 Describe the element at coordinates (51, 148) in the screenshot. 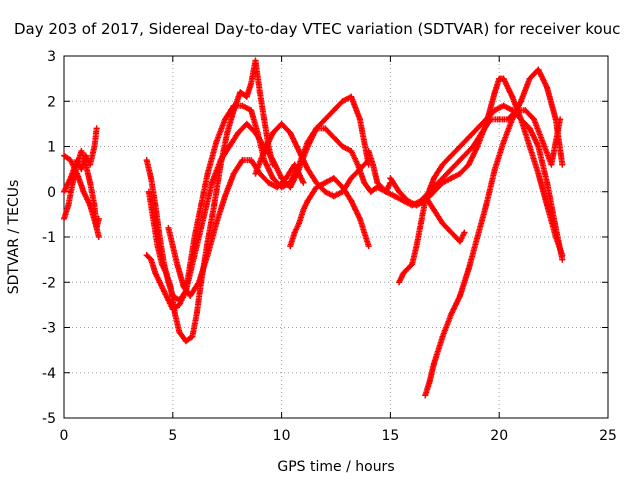

I see `y-tick-label: 1` at that location.